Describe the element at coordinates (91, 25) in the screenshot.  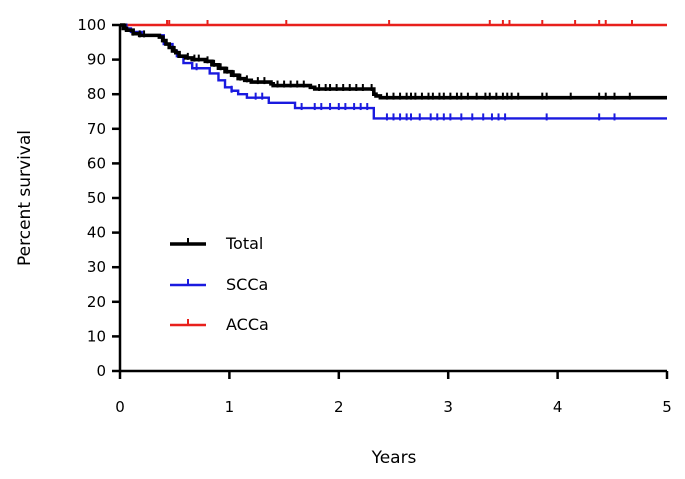
I see `y-tick-label-100: 100` at that location.